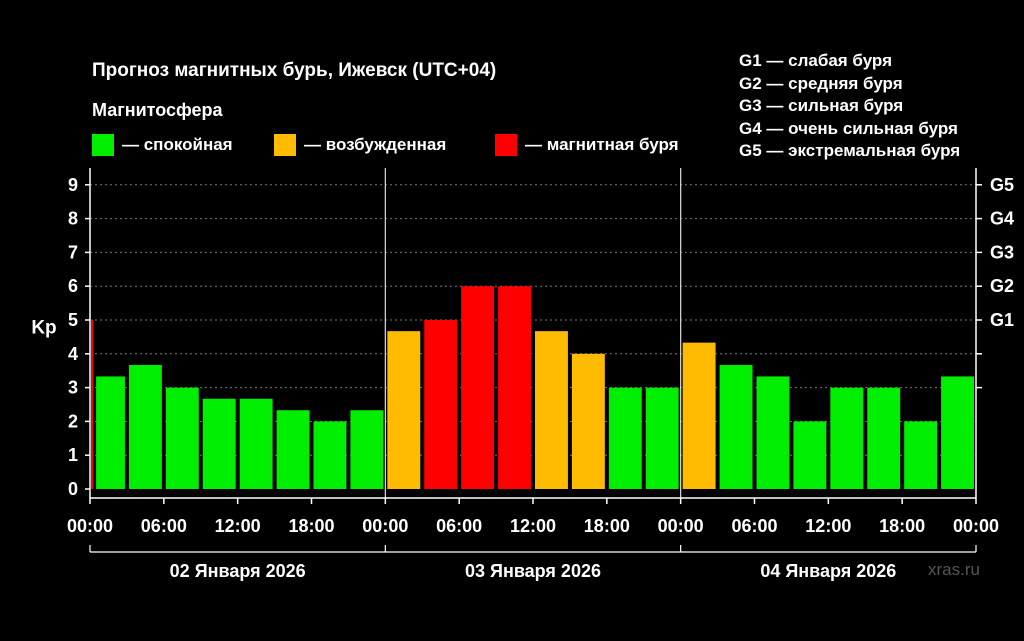  Describe the element at coordinates (976, 526) in the screenshot. I see `x-tick-label-12: 00:00` at that location.